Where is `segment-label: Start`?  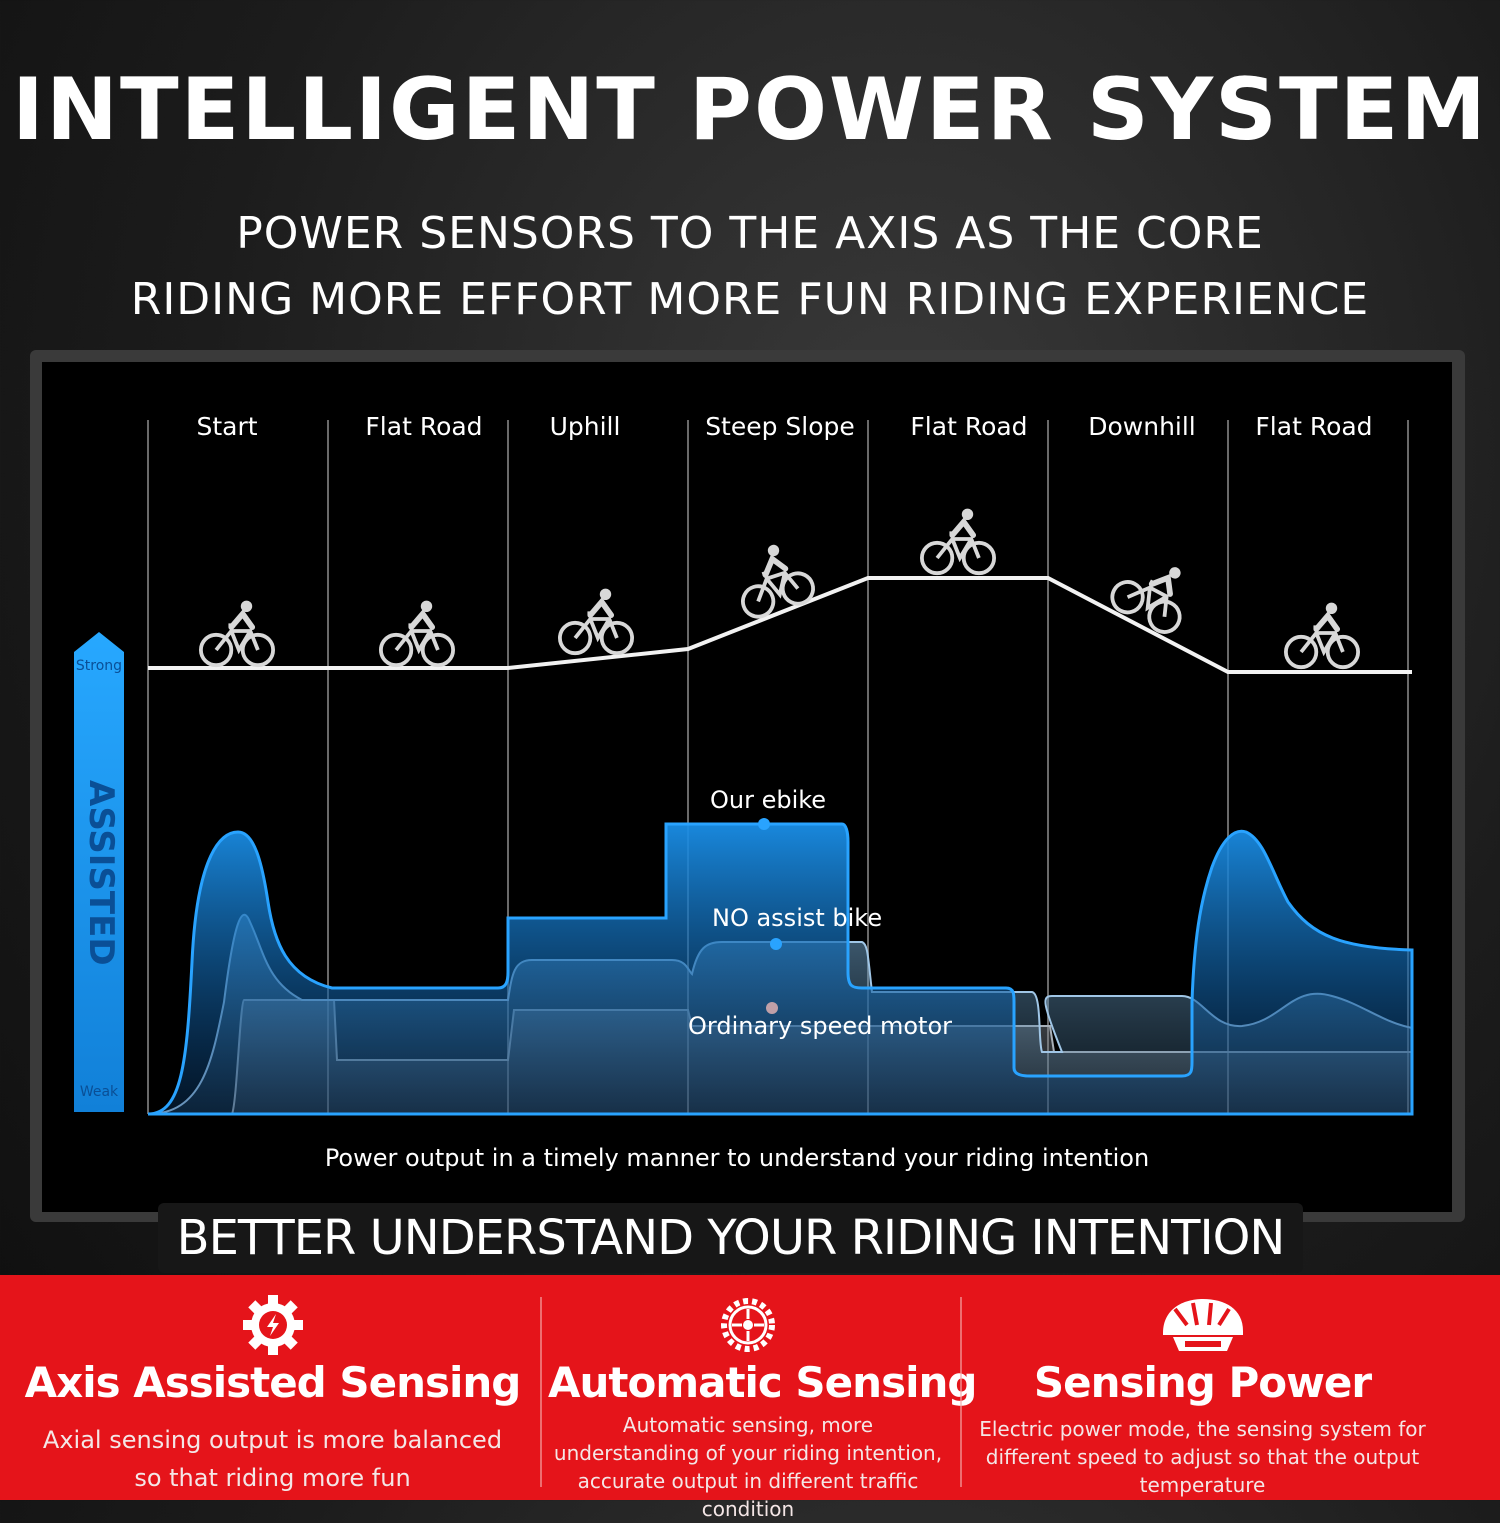
segment-label: Start is located at coordinates (226, 426).